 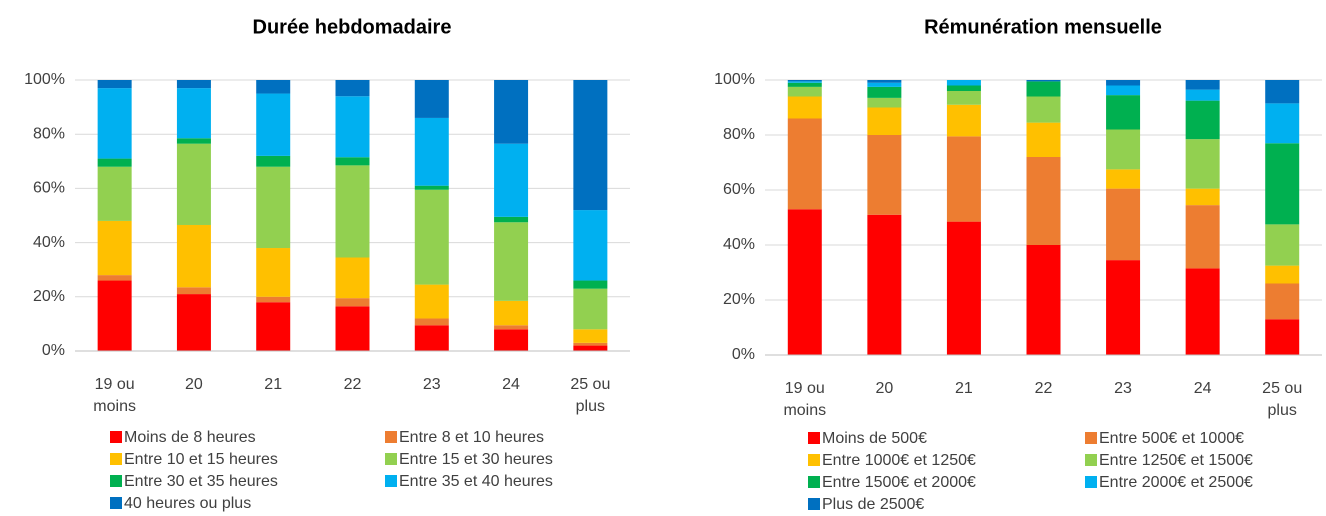 What do you see at coordinates (1202, 388) in the screenshot?
I see `x-tick-label: 24` at bounding box center [1202, 388].